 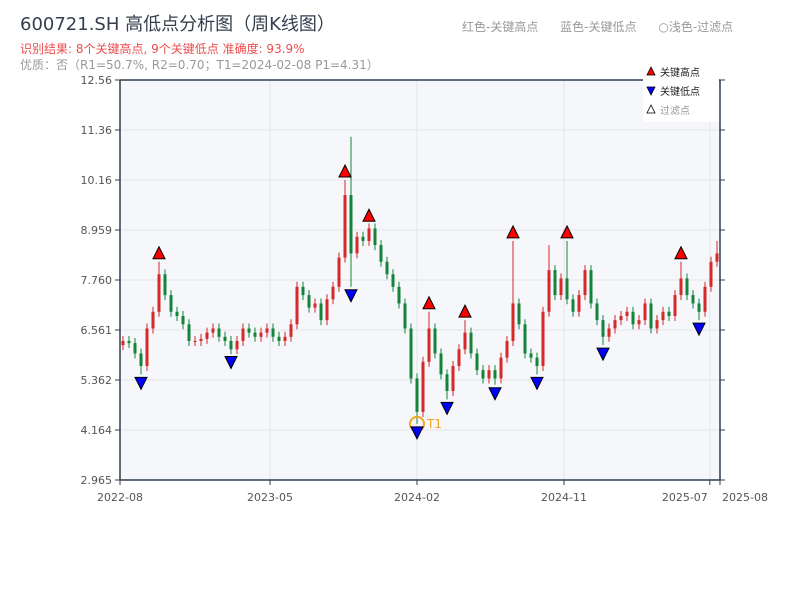 What do you see at coordinates (97, 230) in the screenshot?
I see `y-tick-label: 8.959` at bounding box center [97, 230].